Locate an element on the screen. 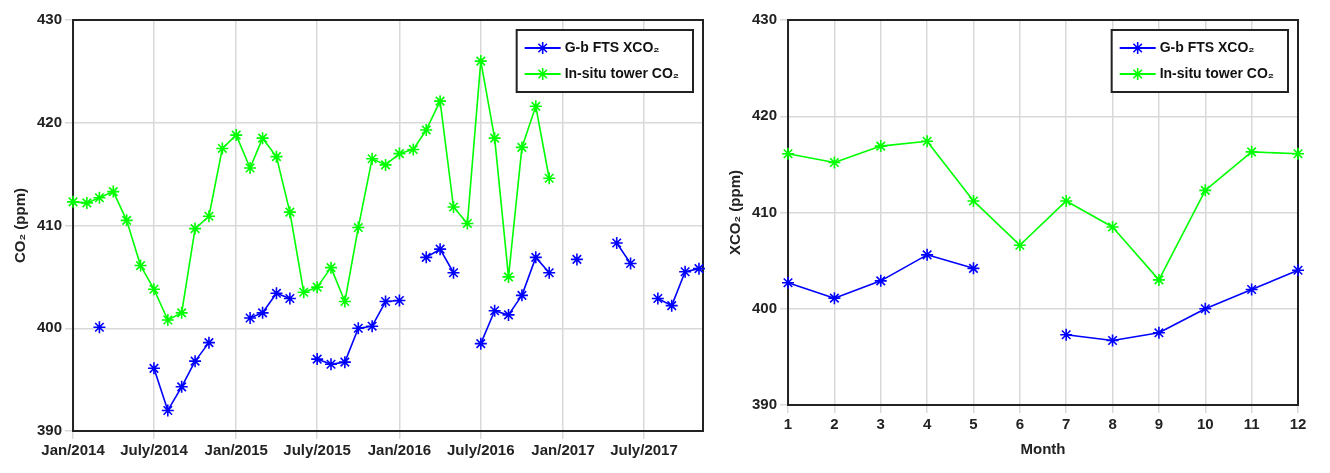 Image resolution: width=1330 pixels, height=473 pixels. x-tick-label: July/2016 is located at coordinates (481, 450).